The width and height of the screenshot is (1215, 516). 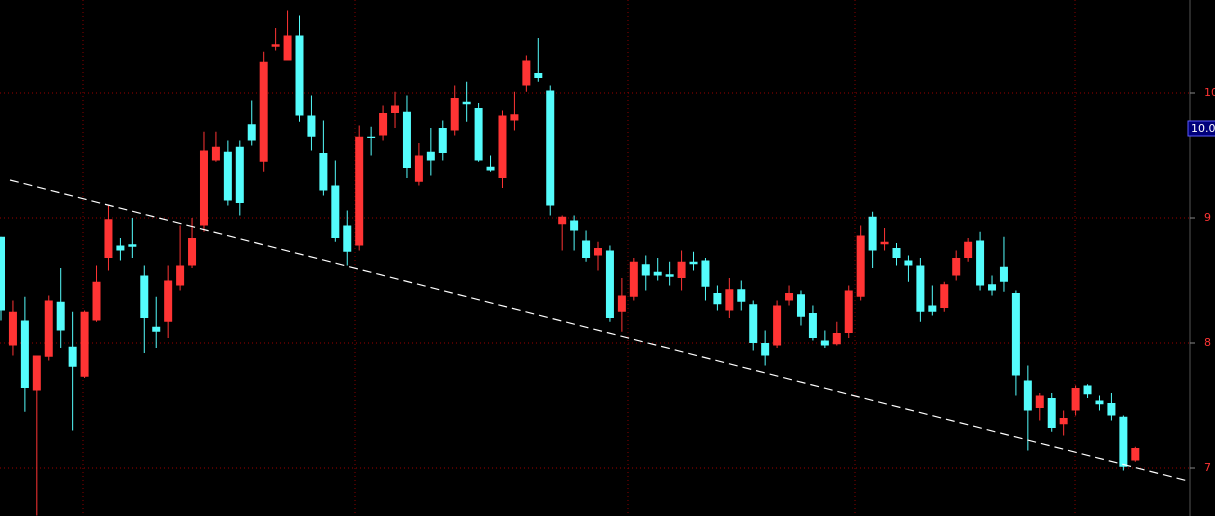 I want to click on y-tick-label: 7, so click(x=1207, y=467).